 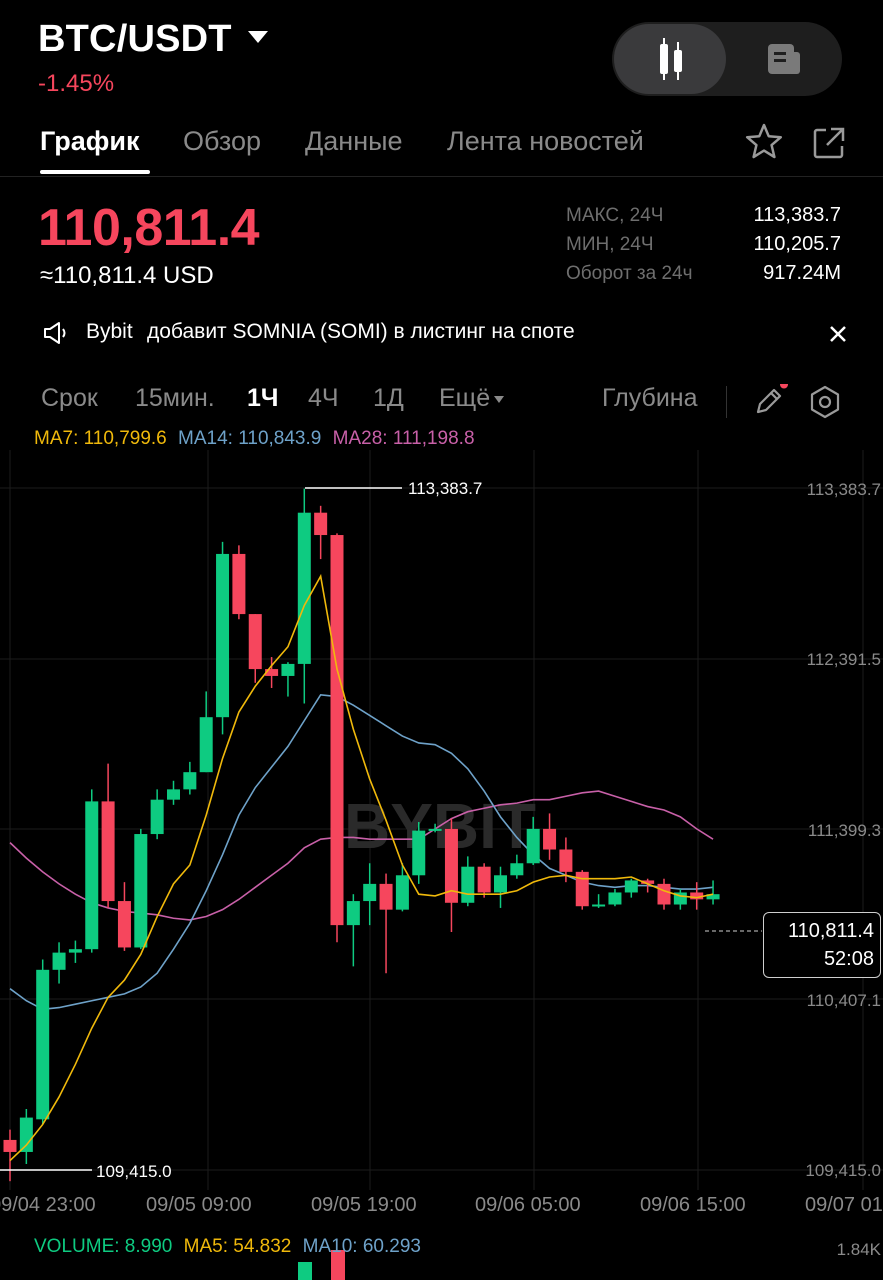 I want to click on main-tabs: График Обзор Данные Лента новостей, so click(x=441, y=149).